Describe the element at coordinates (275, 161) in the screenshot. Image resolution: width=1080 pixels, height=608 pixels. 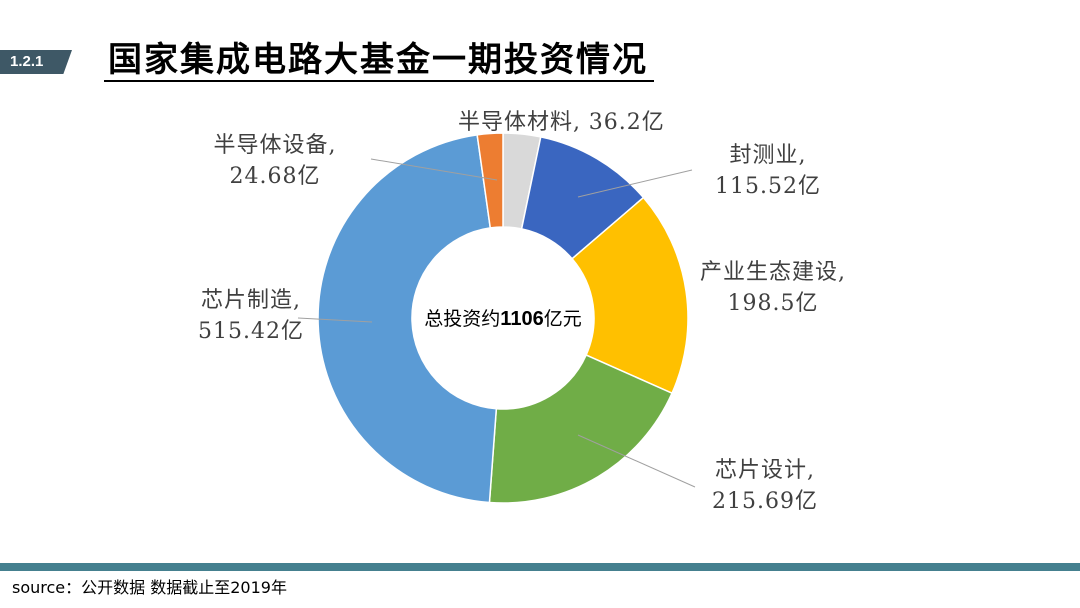
I see `slice-label-semiconductor-equipment: 半导体设备, 24.68亿` at that location.